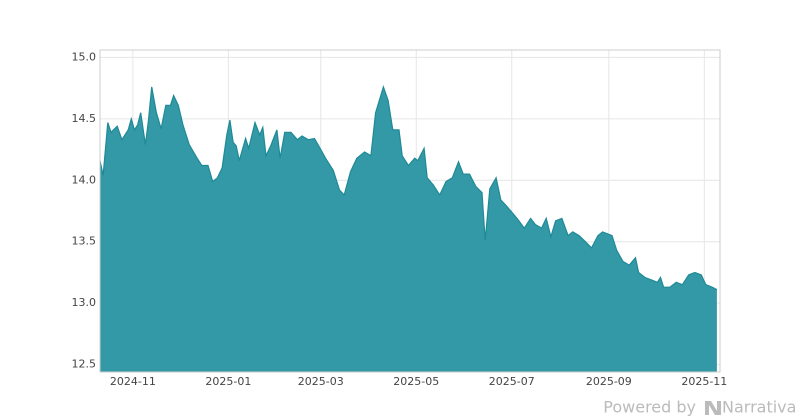 This screenshot has height=420, width=800. Describe the element at coordinates (609, 381) in the screenshot. I see `x-tick-label: 2025-09` at that location.